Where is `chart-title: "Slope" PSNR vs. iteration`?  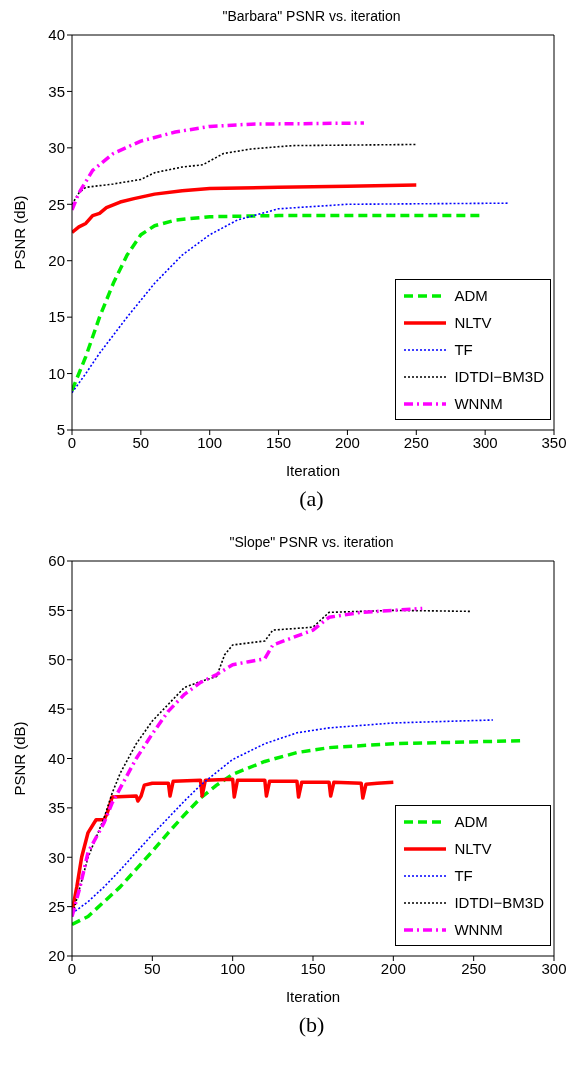
chart-title: "Slope" PSNR vs. iteration is located at coordinates (311, 543).